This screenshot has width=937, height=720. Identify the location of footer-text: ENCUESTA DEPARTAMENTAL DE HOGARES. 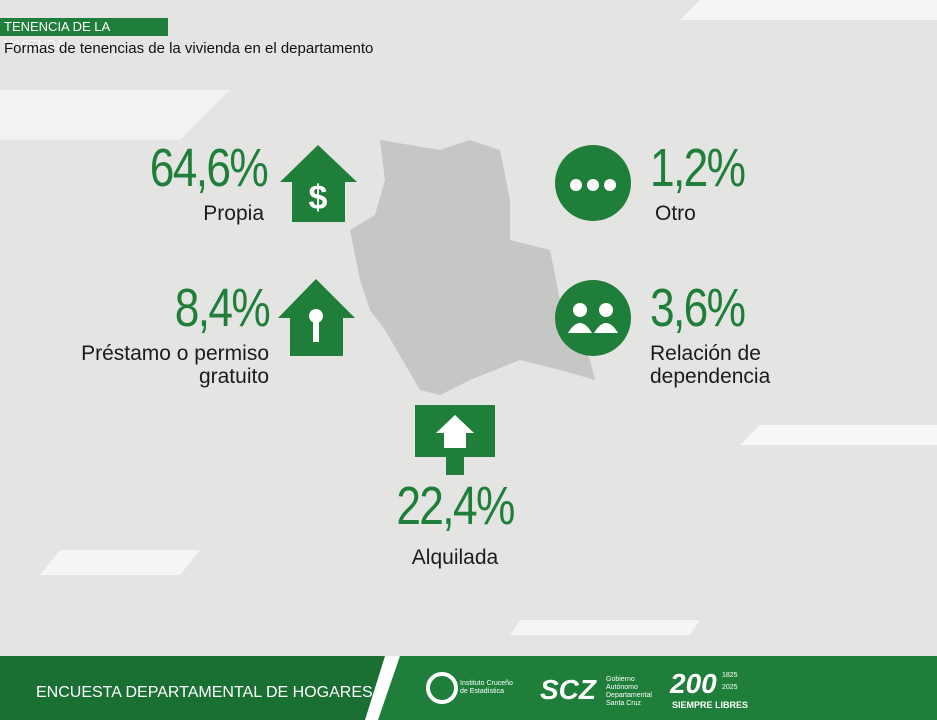
(204, 692).